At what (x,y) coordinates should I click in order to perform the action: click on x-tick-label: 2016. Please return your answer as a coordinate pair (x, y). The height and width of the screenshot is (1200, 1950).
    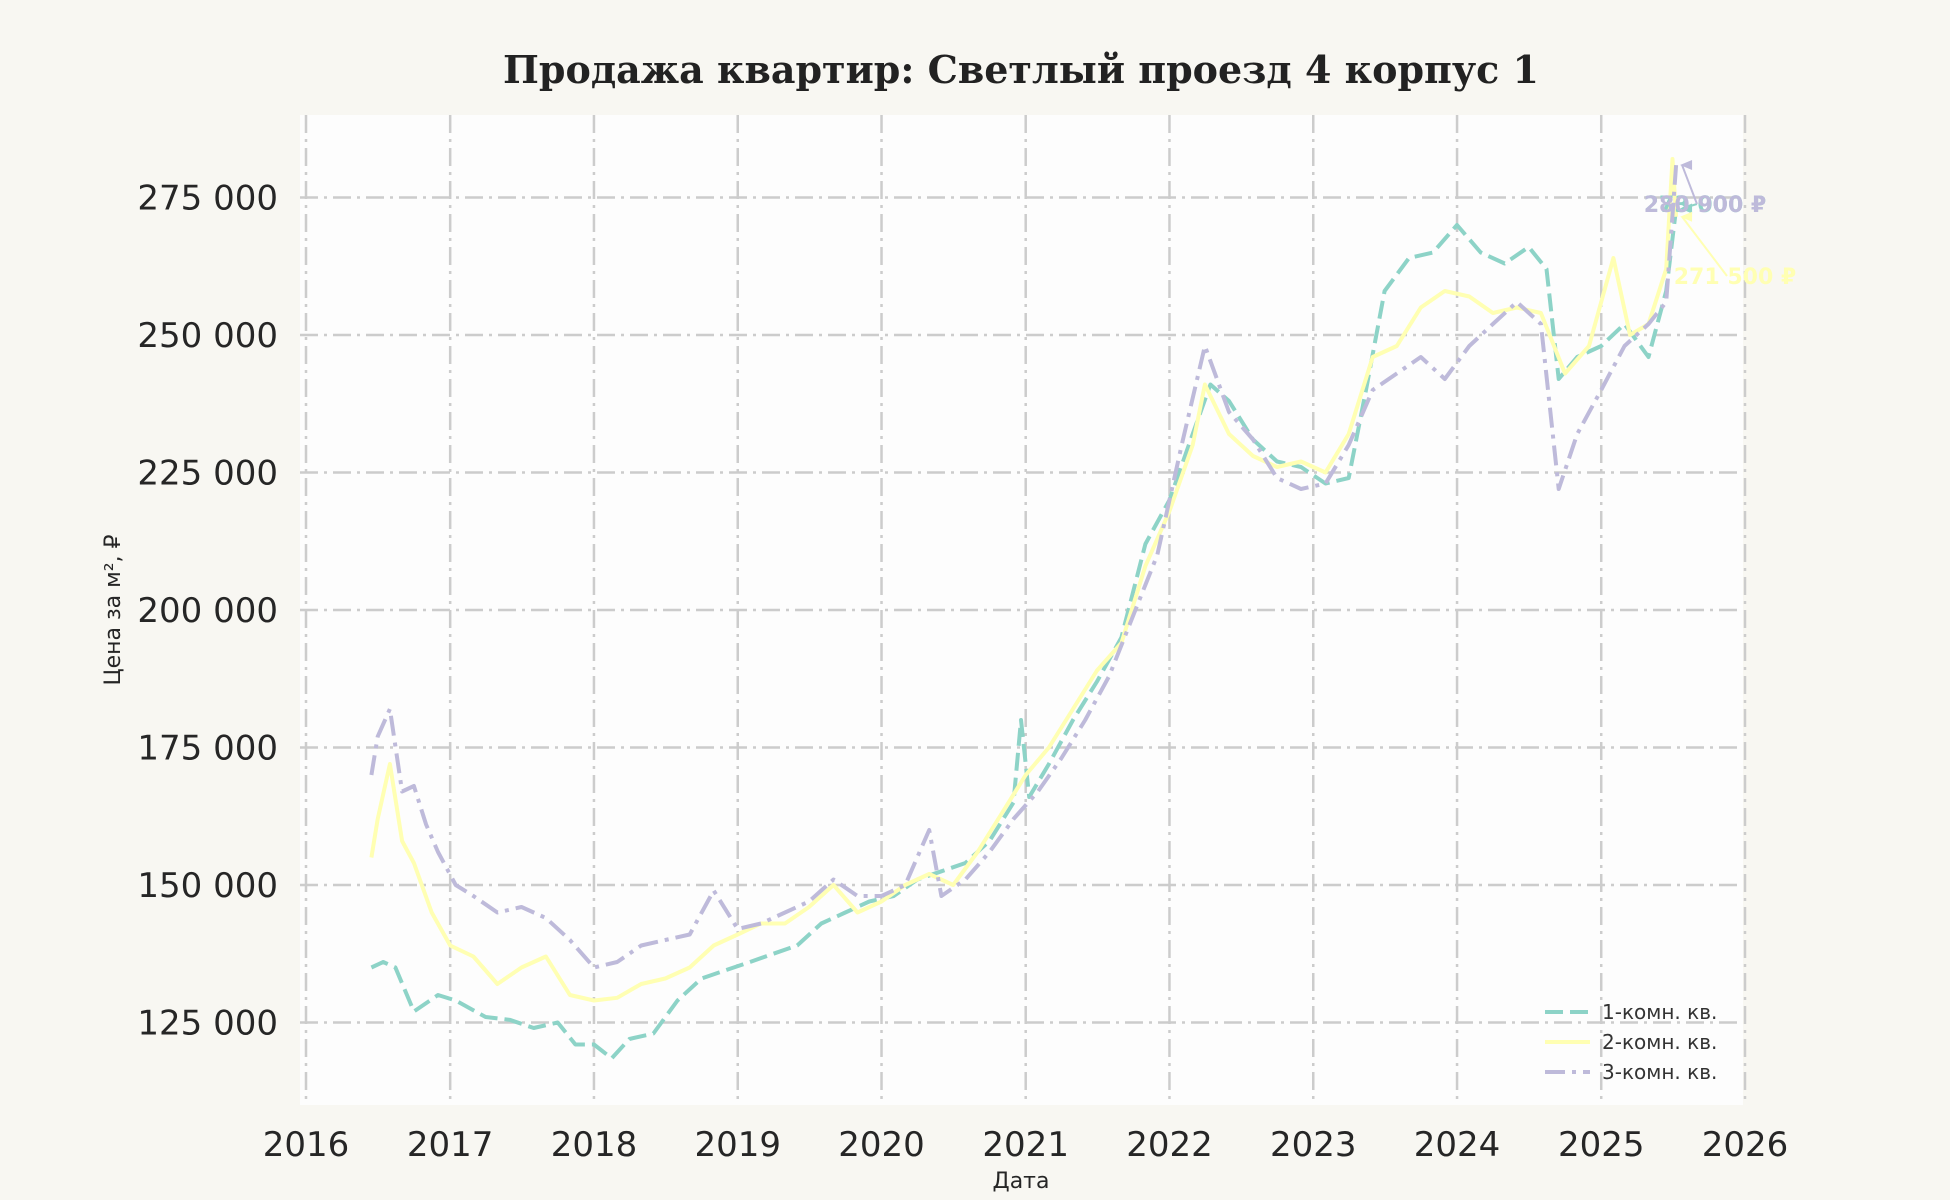
    Looking at the image, I should click on (306, 1145).